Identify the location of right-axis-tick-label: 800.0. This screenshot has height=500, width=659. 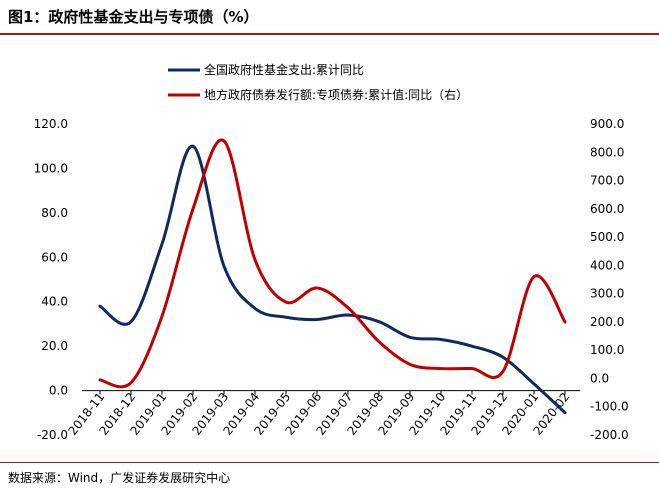
(607, 152).